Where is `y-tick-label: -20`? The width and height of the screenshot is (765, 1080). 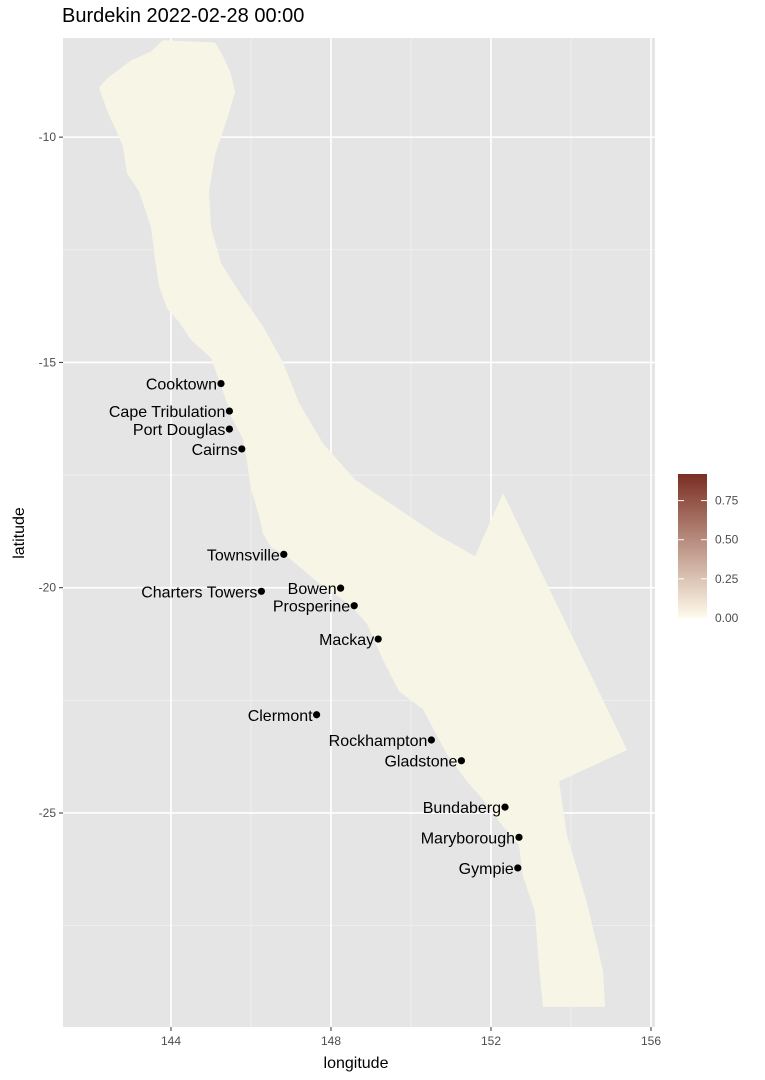 y-tick-label: -20 is located at coordinates (48, 588).